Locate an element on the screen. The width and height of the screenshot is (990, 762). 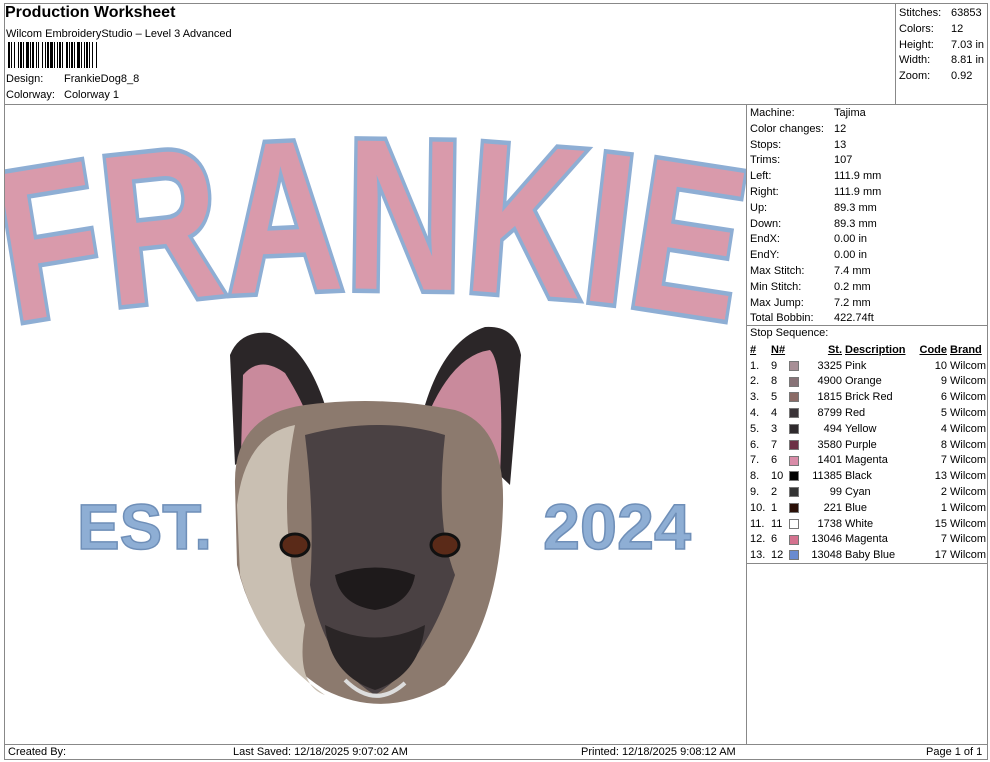
stop-index: 10. is located at coordinates (758, 507).